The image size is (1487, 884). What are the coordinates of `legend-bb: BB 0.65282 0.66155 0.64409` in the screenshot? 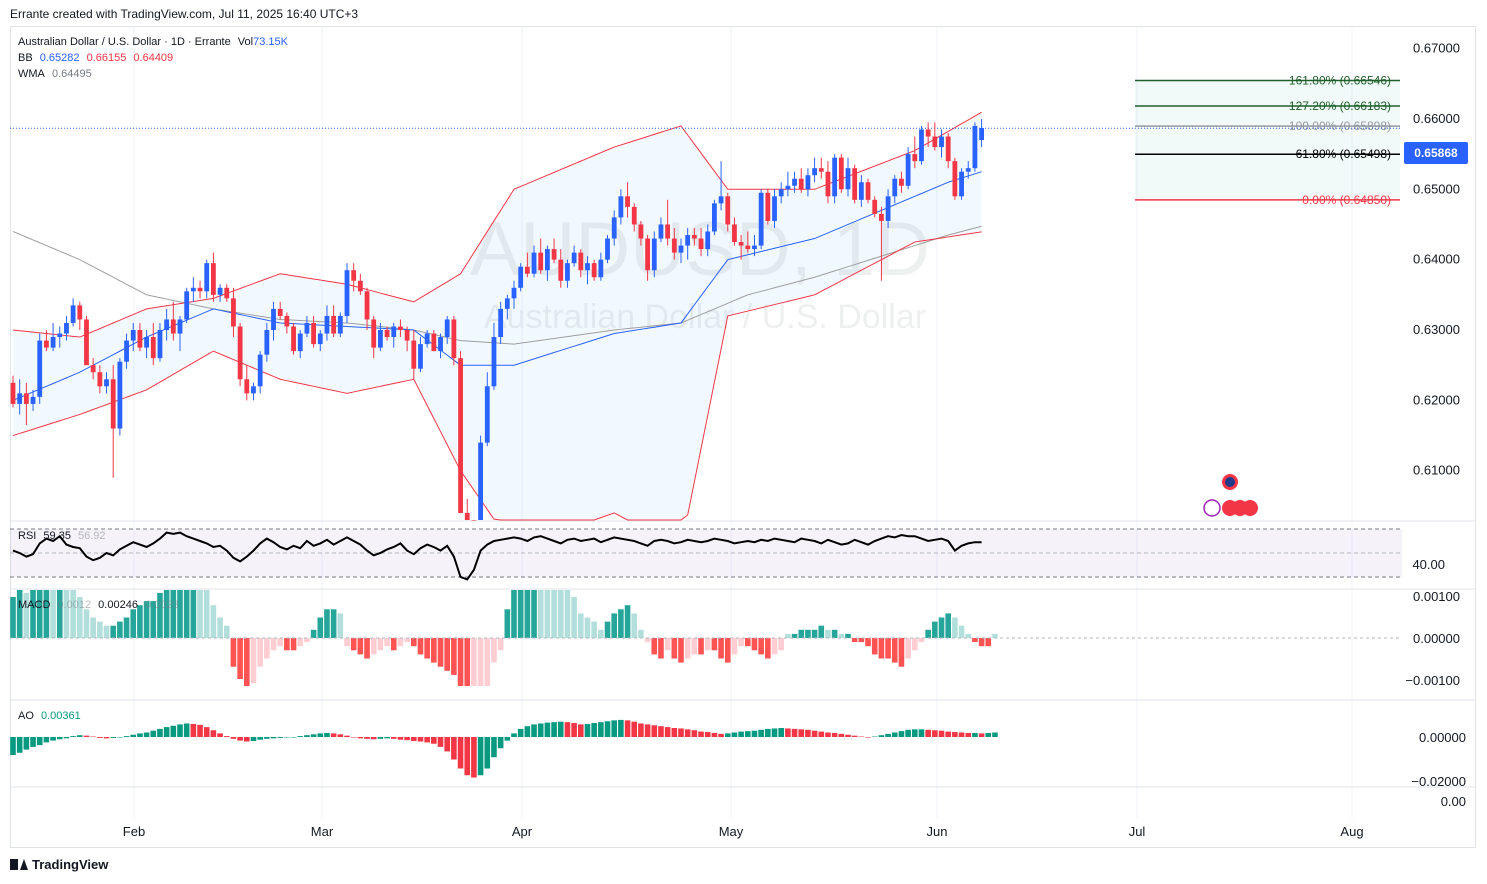 It's located at (97, 58).